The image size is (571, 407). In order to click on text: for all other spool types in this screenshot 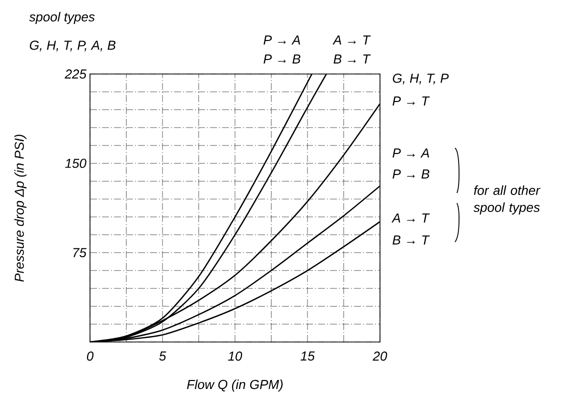, I will do `click(507, 200)`.